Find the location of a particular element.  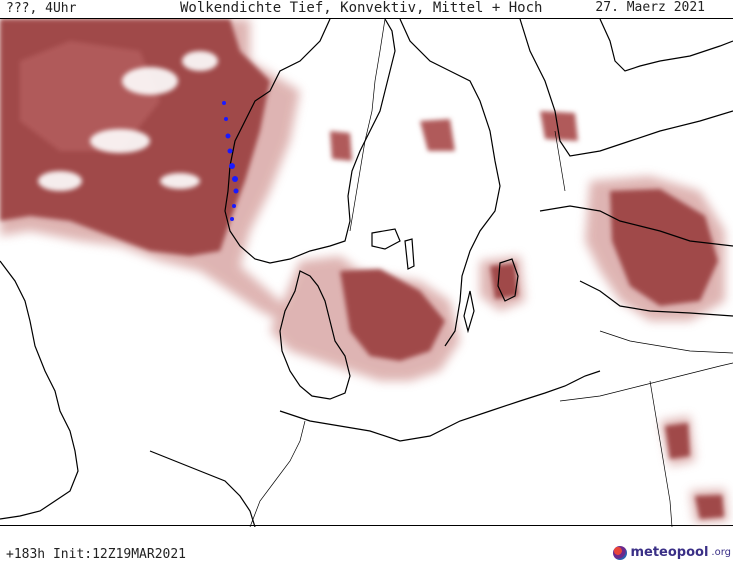

cloud-gaps is located at coordinates (128, 121).